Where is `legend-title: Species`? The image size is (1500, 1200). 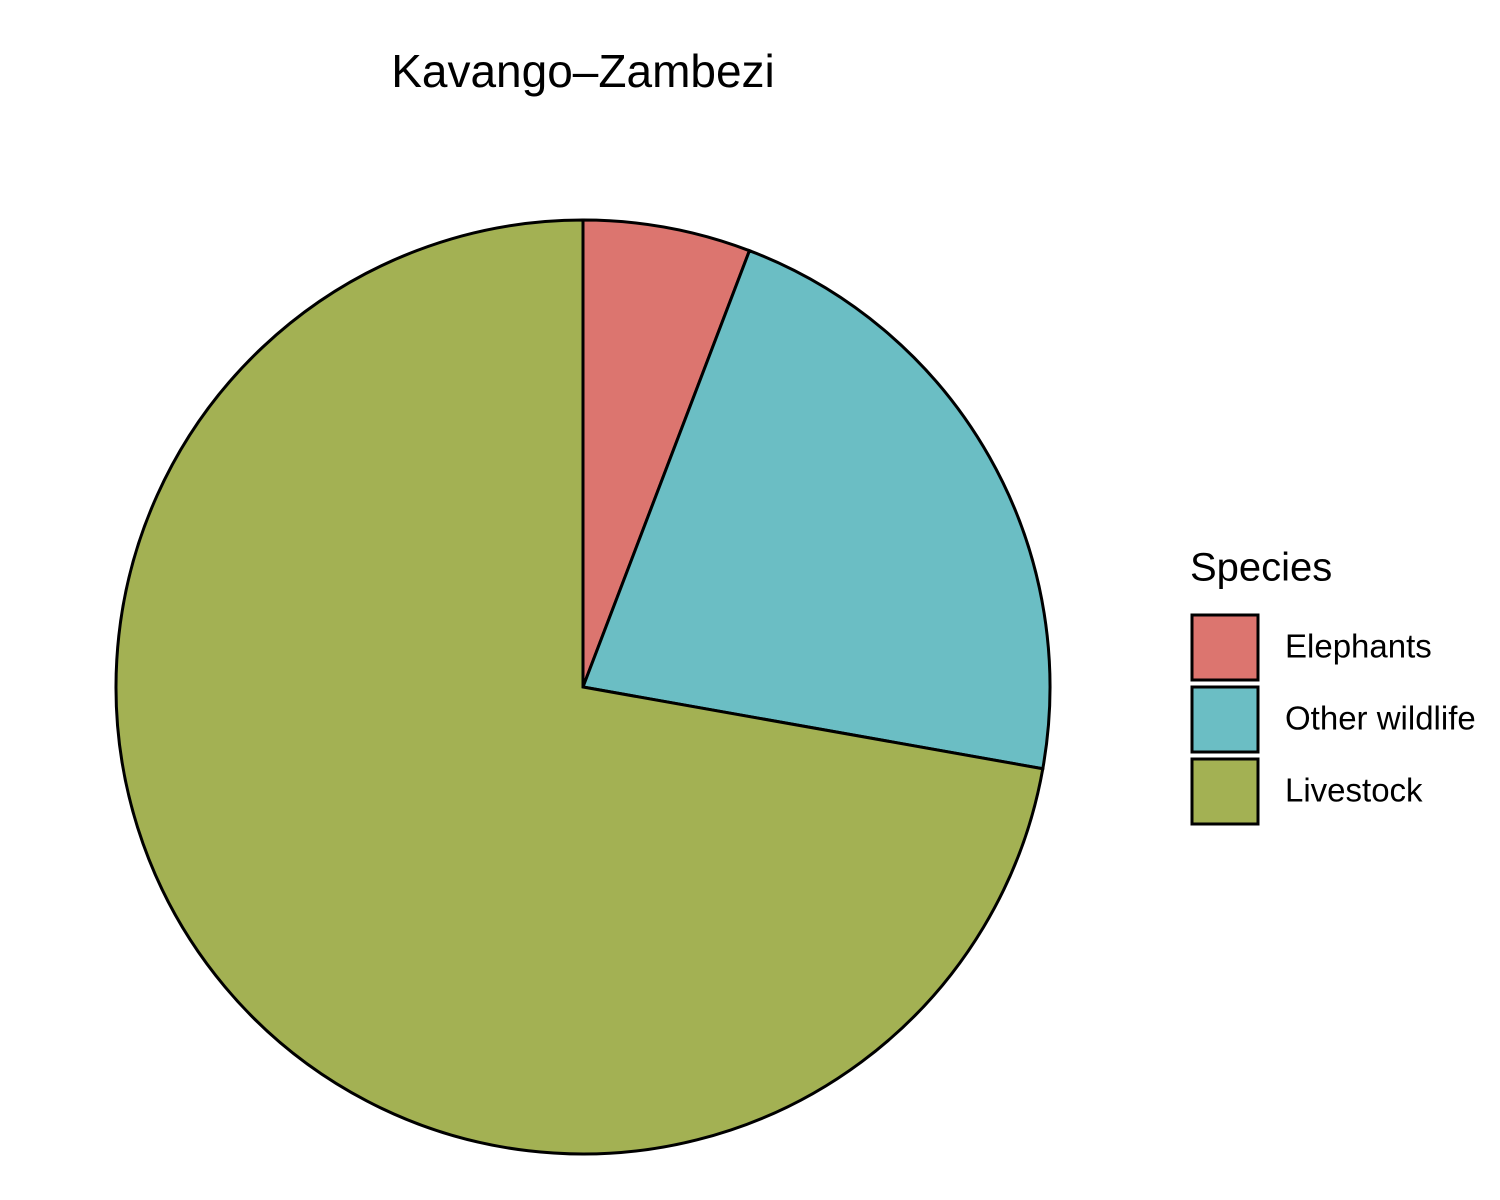 legend-title: Species is located at coordinates (1261, 568).